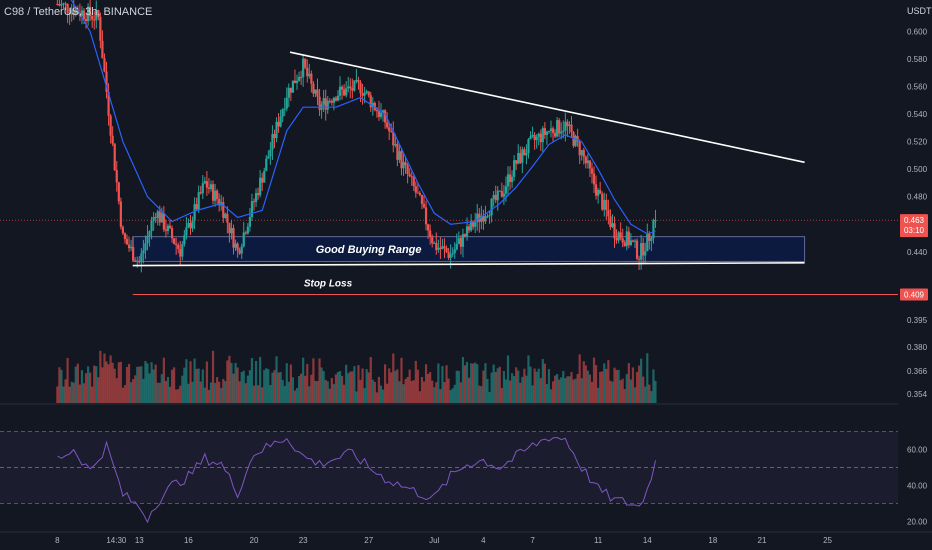 The height and width of the screenshot is (550, 932). What do you see at coordinates (827, 540) in the screenshot?
I see `time-tick-label: 25` at bounding box center [827, 540].